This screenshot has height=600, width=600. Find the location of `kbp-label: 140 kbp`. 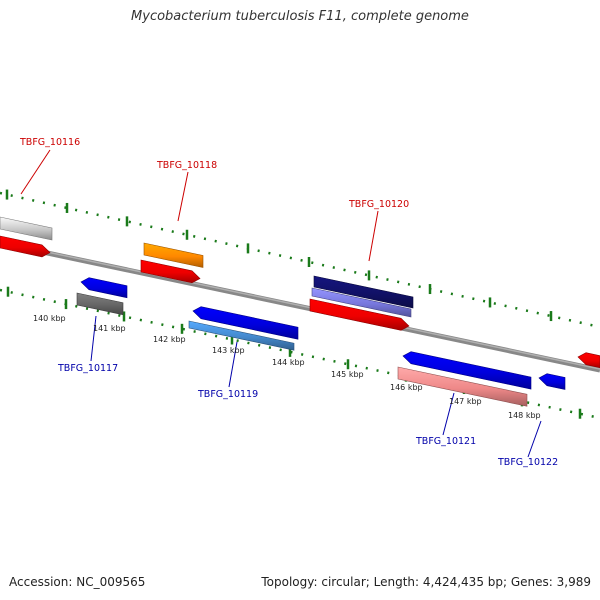

kbp-label: 140 kbp is located at coordinates (49, 318).